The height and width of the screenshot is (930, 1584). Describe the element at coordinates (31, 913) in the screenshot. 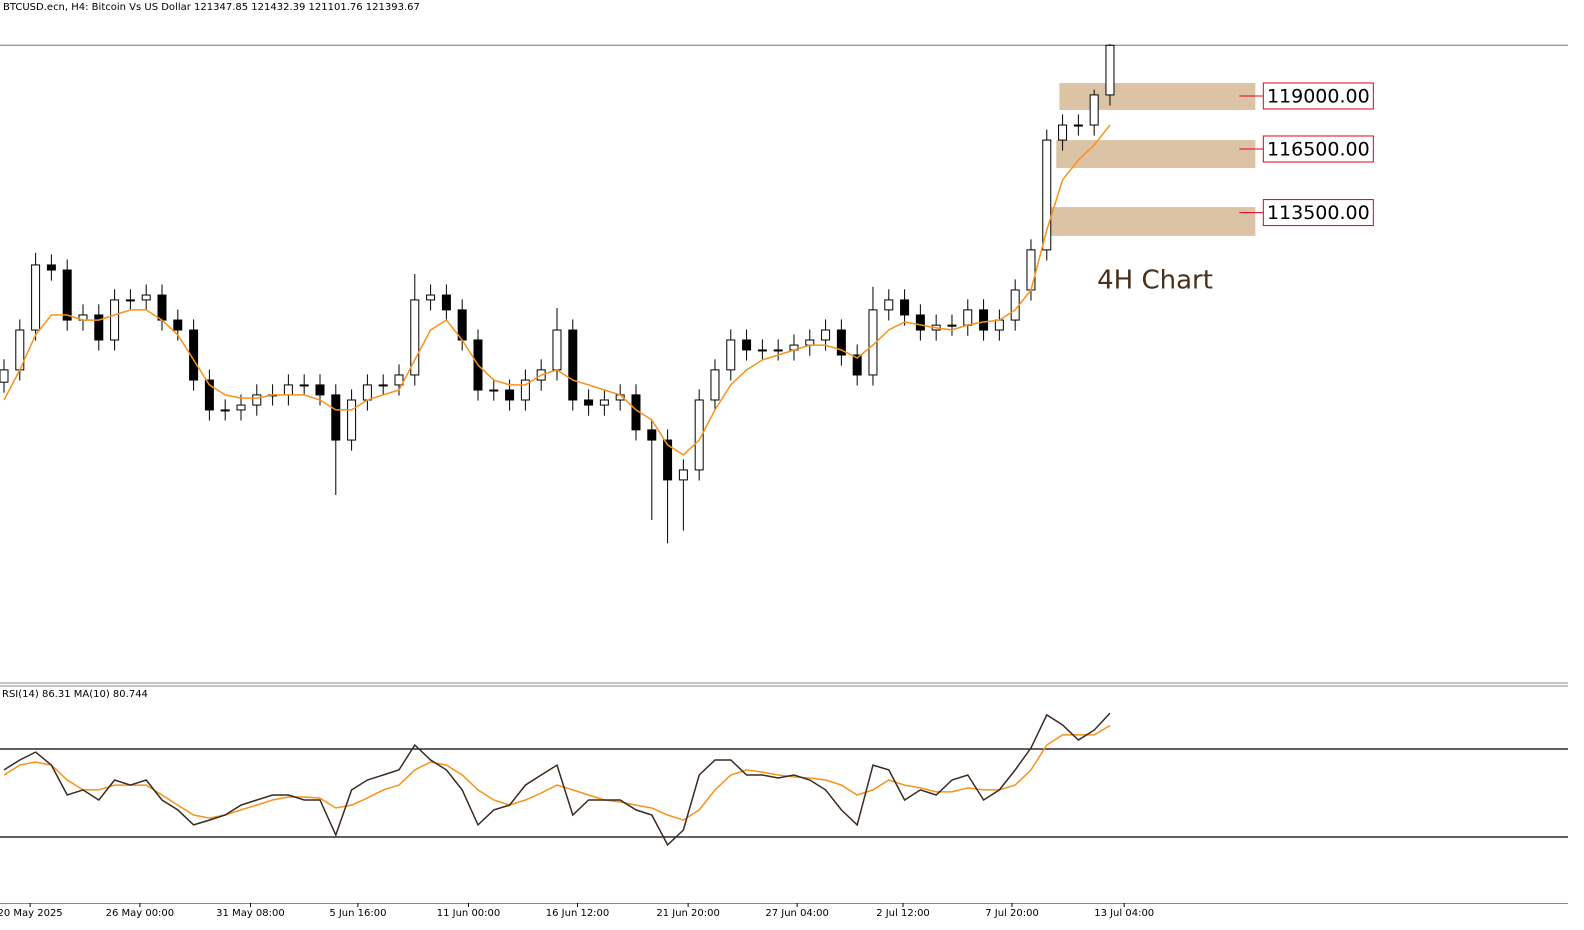

I see `x-tick-label: 20 May 2025` at that location.